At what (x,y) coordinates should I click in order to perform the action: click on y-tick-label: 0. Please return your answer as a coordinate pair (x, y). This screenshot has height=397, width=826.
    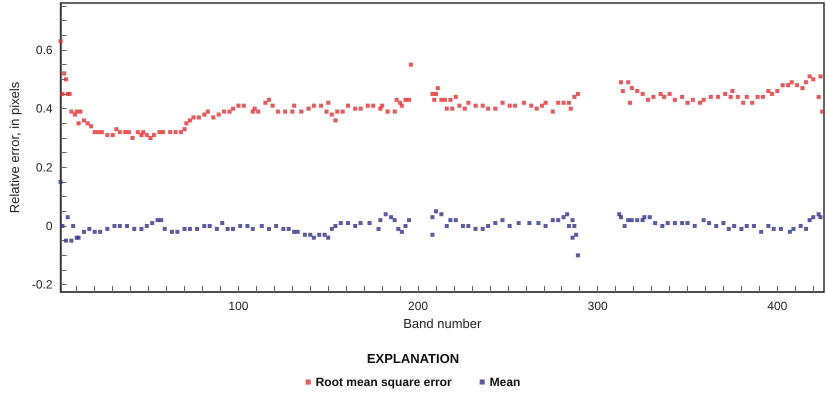
    Looking at the image, I should click on (49, 225).